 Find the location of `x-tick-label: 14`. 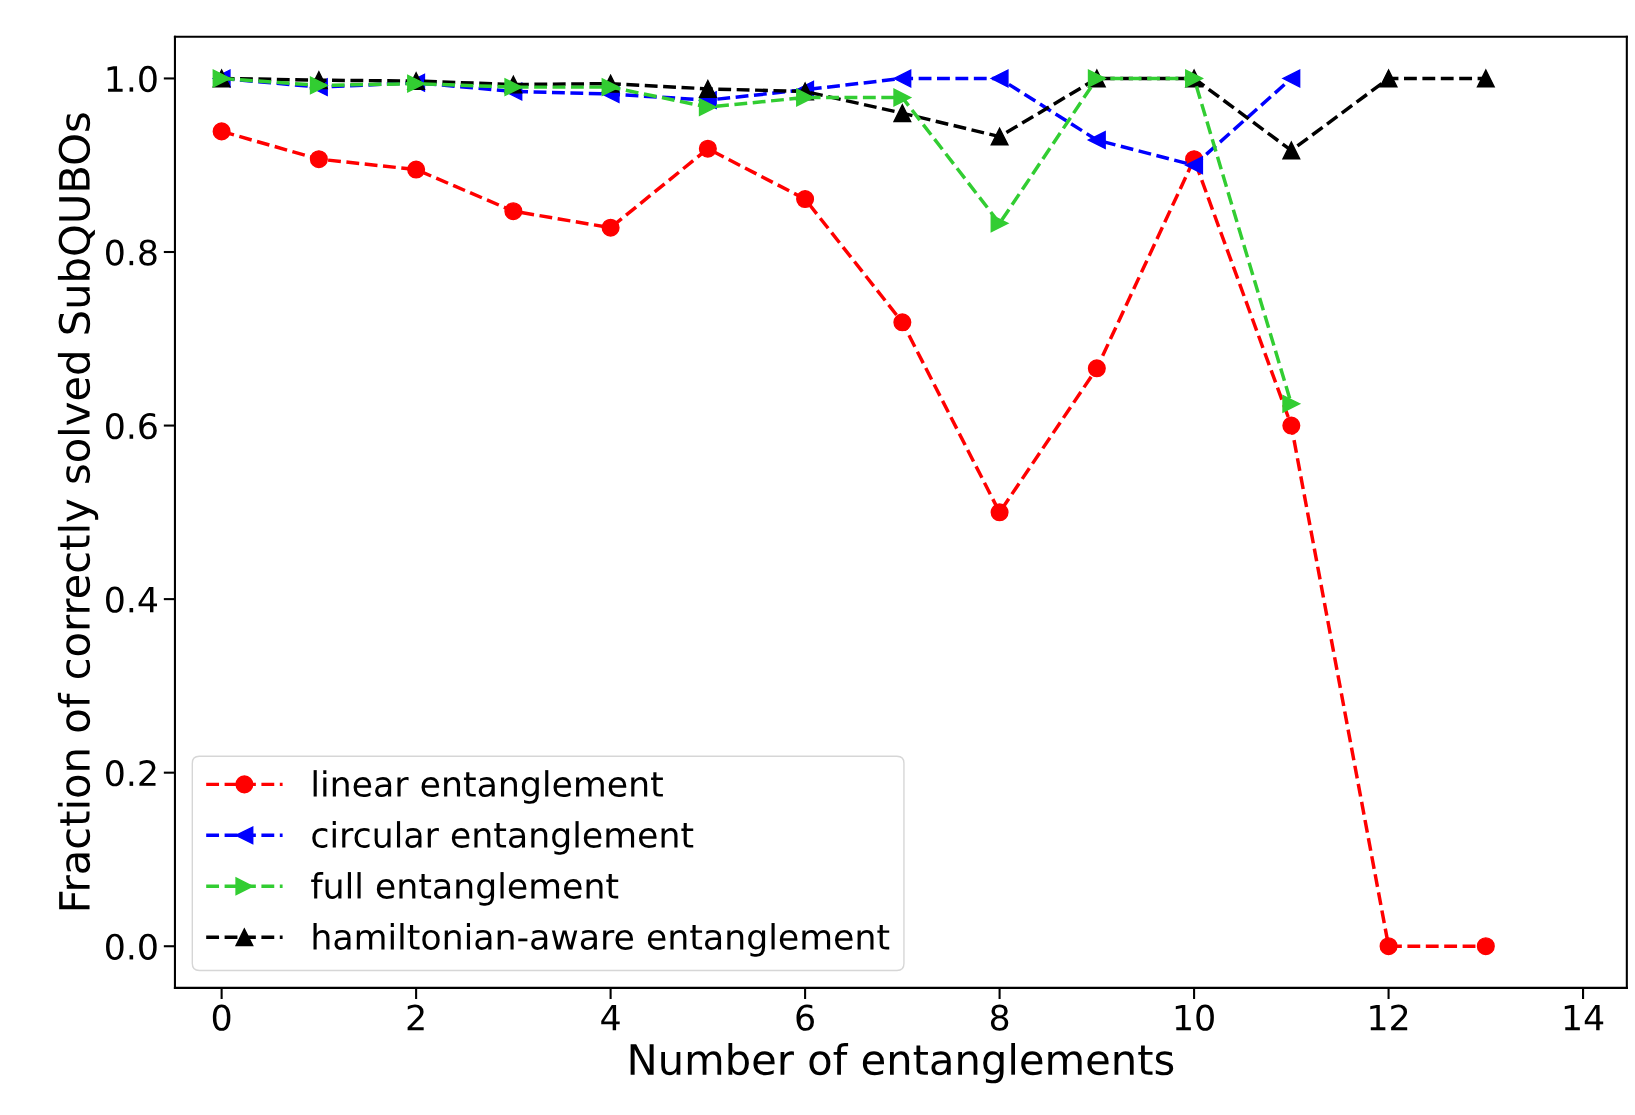

x-tick-label: 14 is located at coordinates (1584, 1017).